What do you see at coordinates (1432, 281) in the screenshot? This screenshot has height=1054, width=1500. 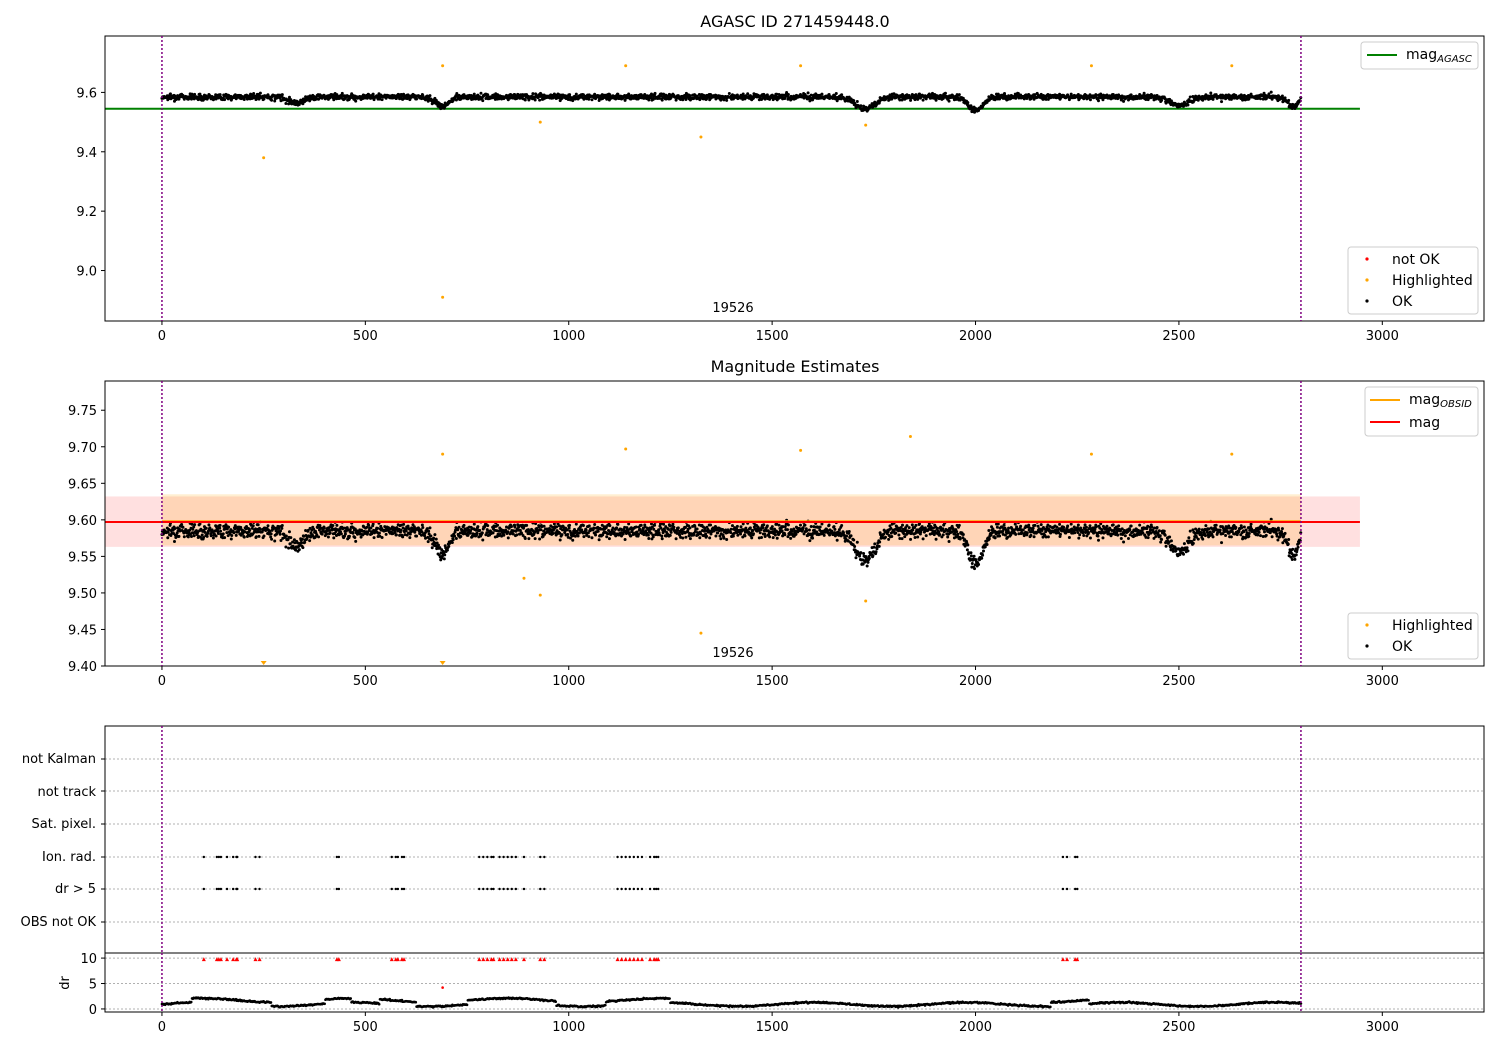 I see `legend-highlighted-label: Highlighted` at bounding box center [1432, 281].